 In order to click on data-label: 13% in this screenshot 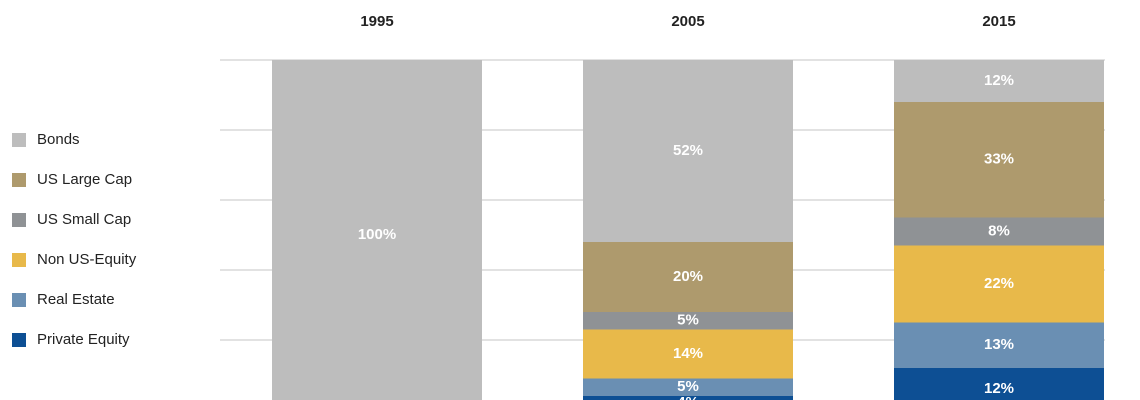, I will do `click(999, 344)`.